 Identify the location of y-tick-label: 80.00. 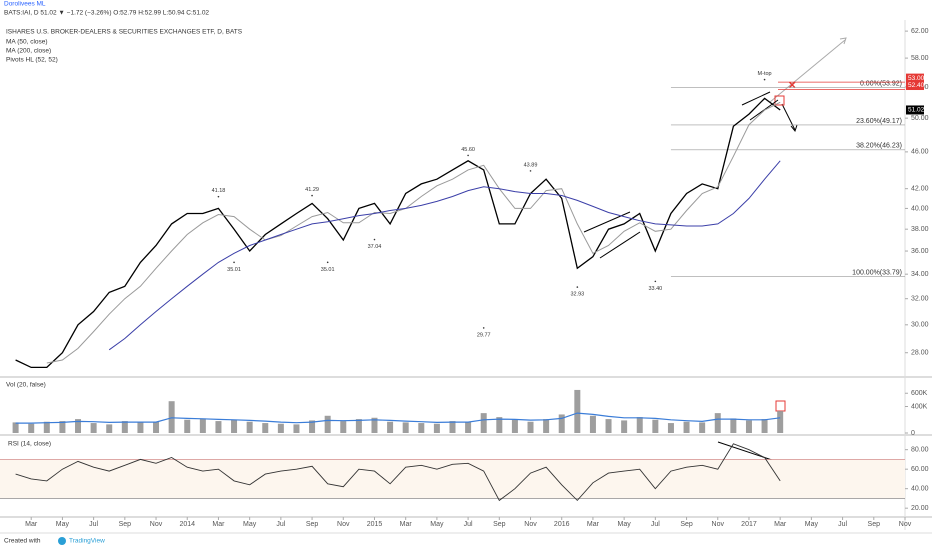
(920, 450).